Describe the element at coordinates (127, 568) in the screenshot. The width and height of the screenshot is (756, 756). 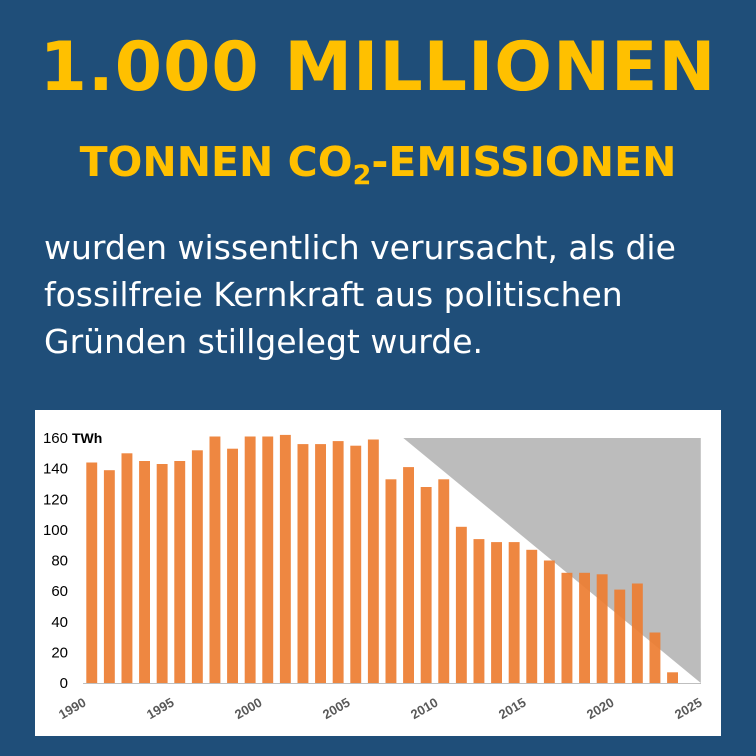
I see `bar-1992` at that location.